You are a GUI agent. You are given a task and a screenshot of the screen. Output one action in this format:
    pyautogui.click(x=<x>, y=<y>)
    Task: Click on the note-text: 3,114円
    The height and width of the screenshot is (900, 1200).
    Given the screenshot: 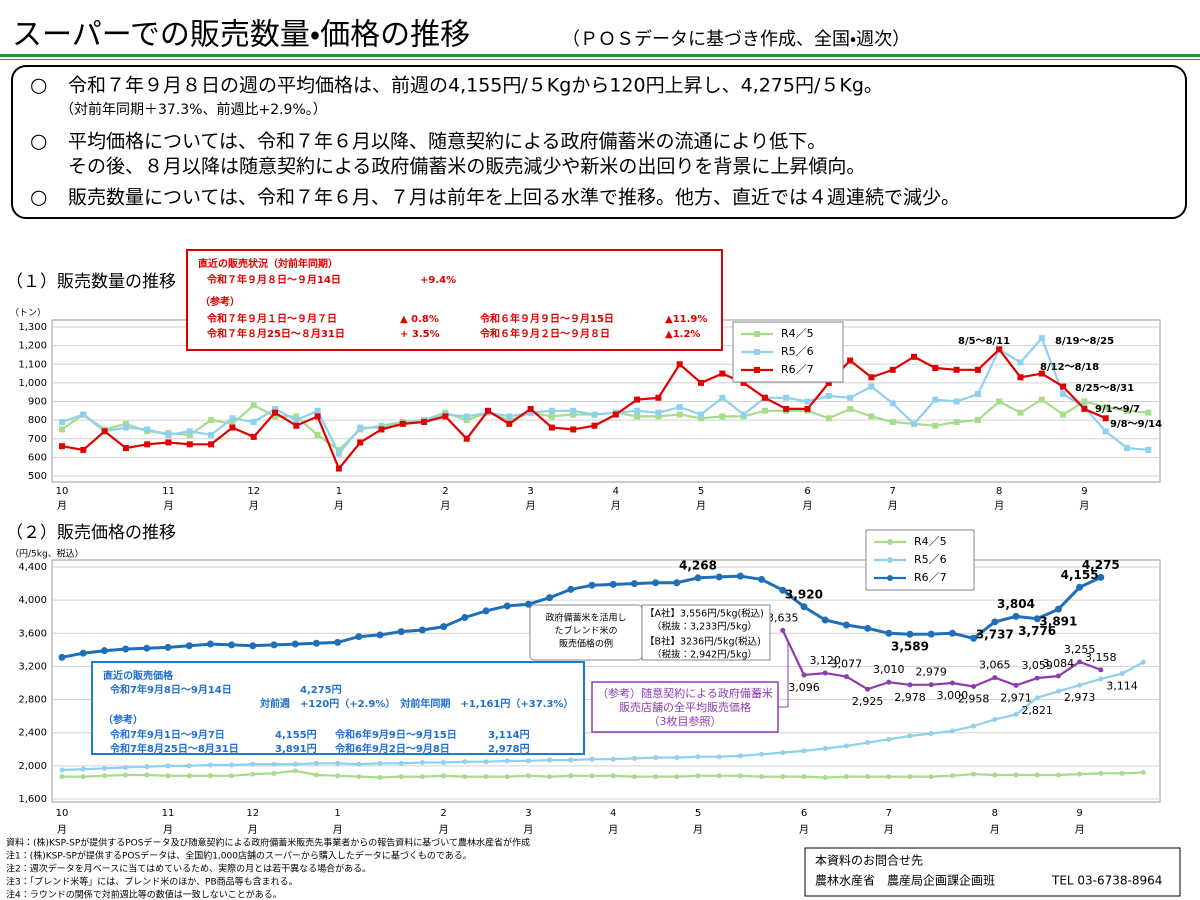 What is the action you would take?
    pyautogui.click(x=509, y=735)
    